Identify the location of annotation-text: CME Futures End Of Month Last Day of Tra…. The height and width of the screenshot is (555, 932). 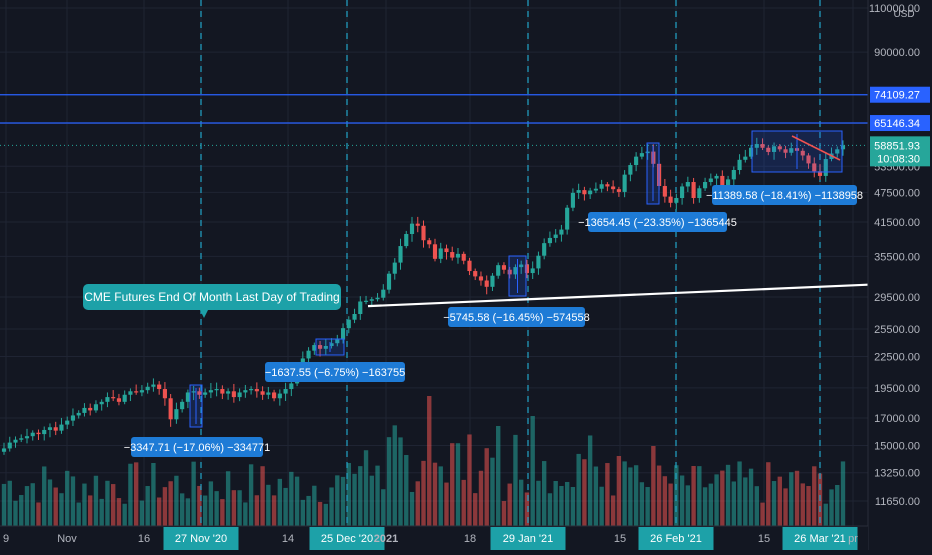
(211, 297).